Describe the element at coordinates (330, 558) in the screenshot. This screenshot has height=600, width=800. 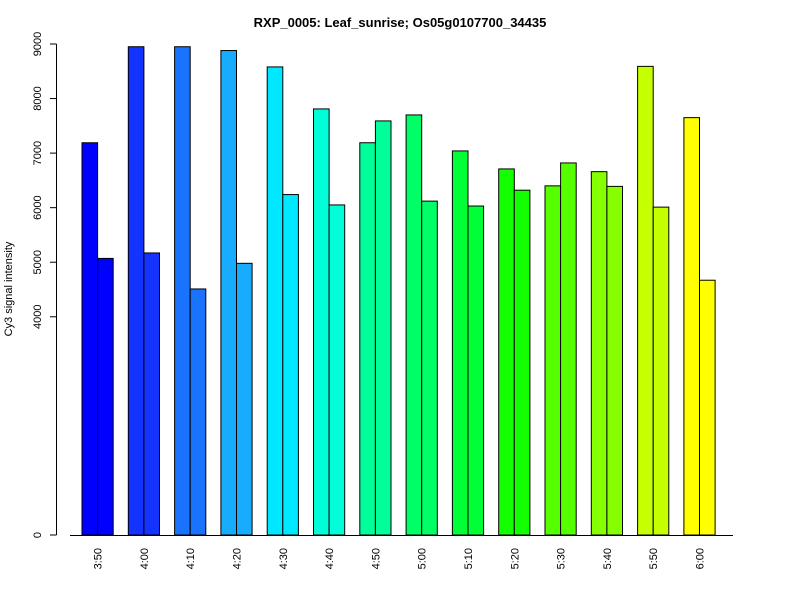
I see `x-tick-label: 4:40` at that location.